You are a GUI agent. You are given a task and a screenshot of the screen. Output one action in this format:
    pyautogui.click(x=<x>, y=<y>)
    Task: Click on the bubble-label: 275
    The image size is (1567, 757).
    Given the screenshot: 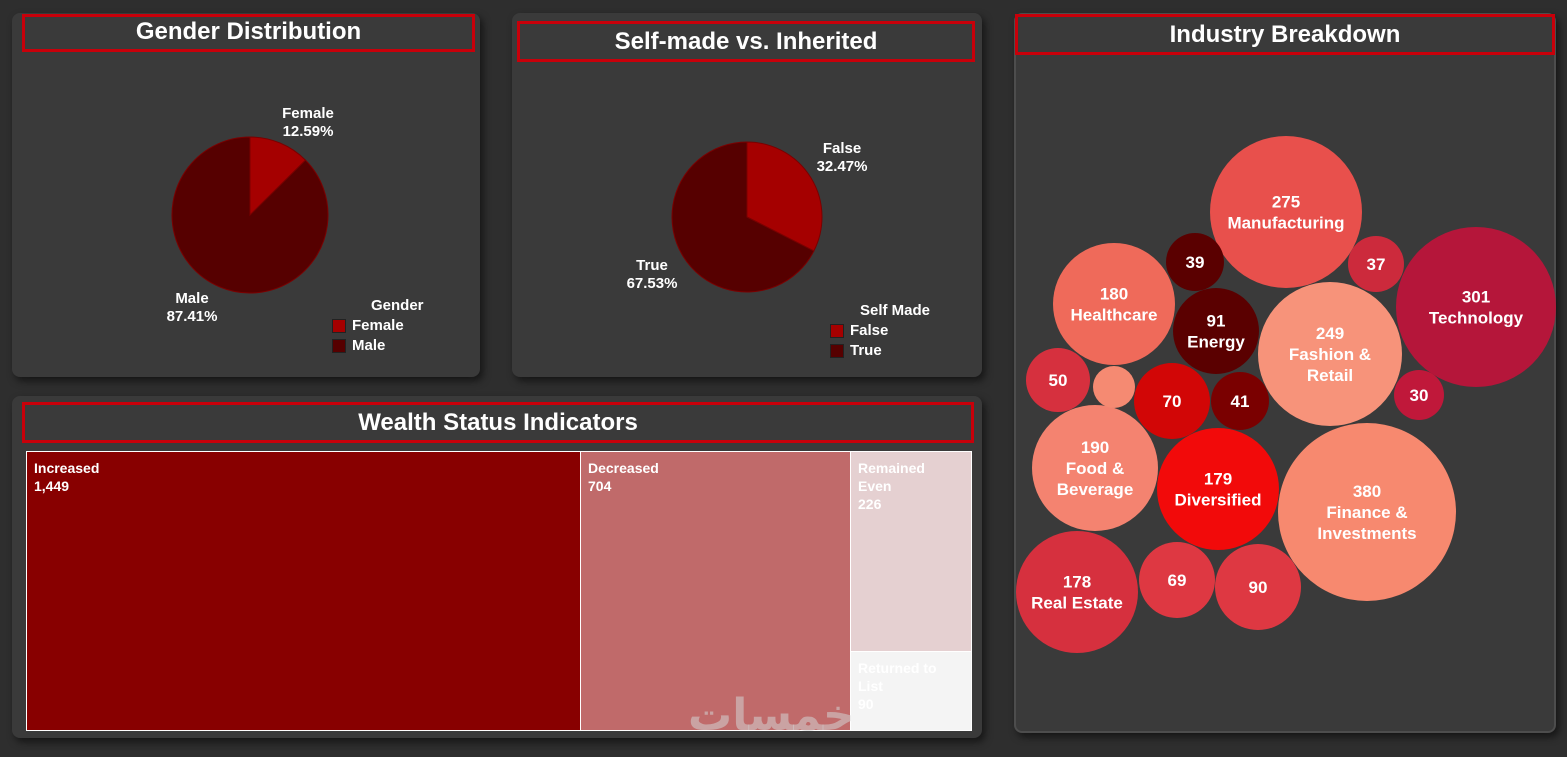 What is the action you would take?
    pyautogui.click(x=1286, y=202)
    